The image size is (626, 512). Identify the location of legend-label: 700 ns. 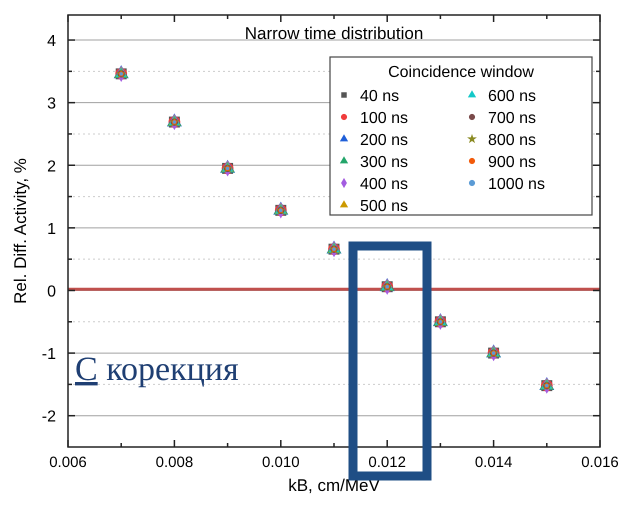
(512, 118).